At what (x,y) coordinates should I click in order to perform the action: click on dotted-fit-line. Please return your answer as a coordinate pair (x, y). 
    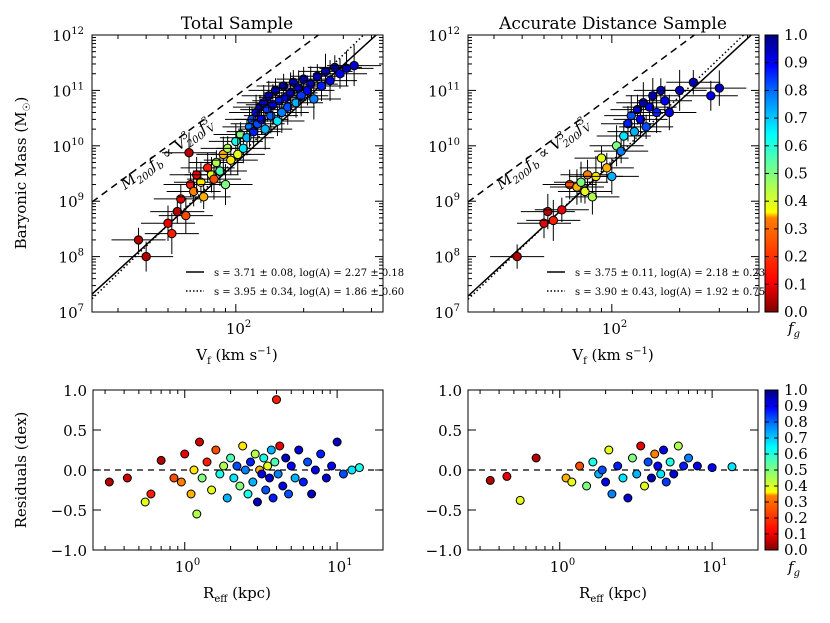
    Looking at the image, I should click on (606, 167).